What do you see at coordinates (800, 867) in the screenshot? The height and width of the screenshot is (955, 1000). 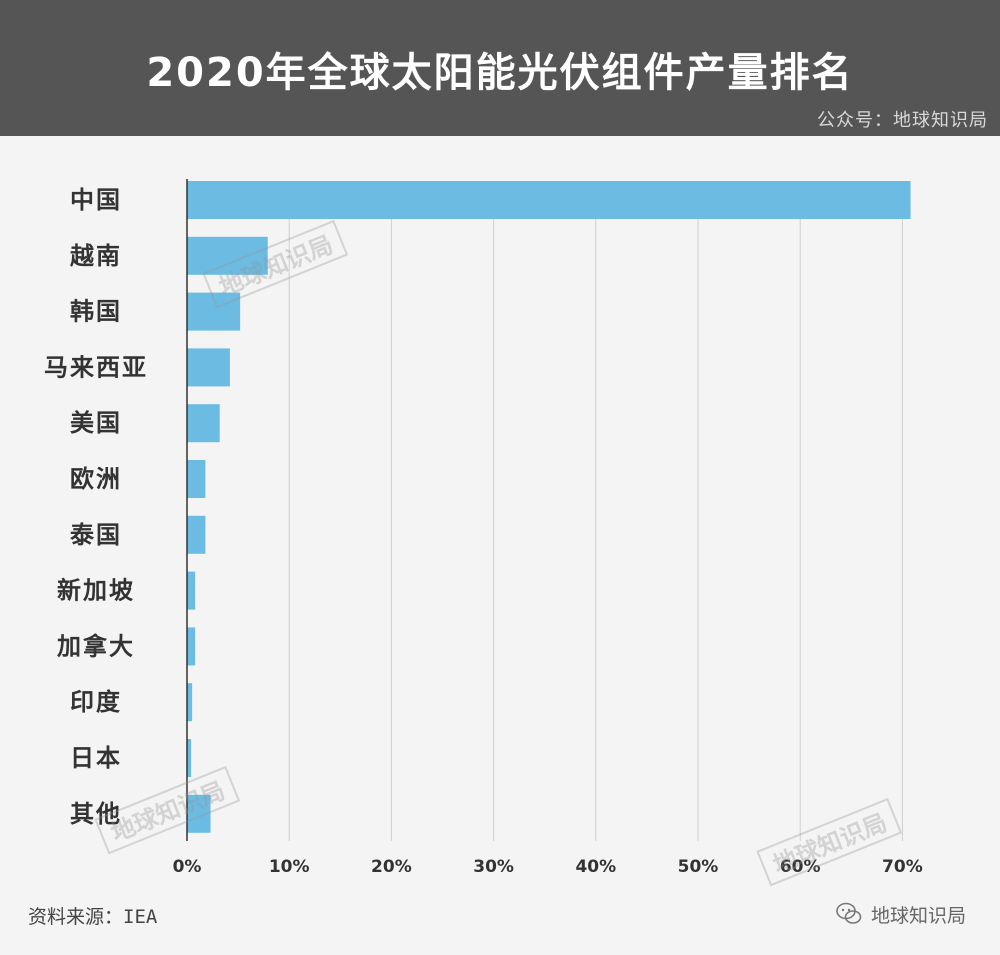 I see `x-tick-label: 60%` at bounding box center [800, 867].